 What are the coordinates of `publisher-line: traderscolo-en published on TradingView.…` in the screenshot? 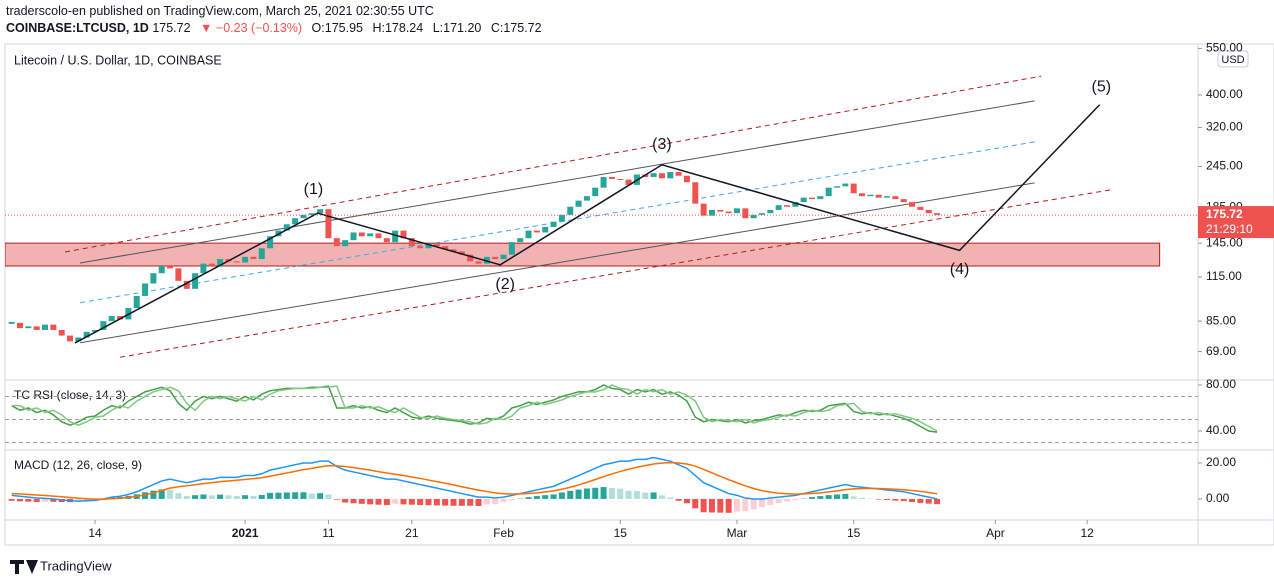 It's located at (223, 11).